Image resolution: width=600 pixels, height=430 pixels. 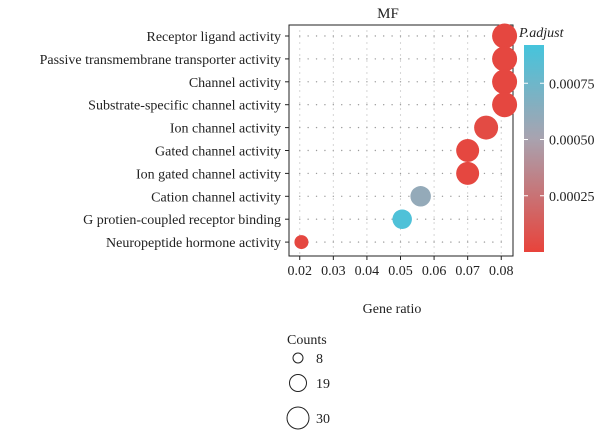 What do you see at coordinates (193, 243) in the screenshot?
I see `y-tick-label-neuropeptide-hormone-activity: Neuropeptide hormone activity` at bounding box center [193, 243].